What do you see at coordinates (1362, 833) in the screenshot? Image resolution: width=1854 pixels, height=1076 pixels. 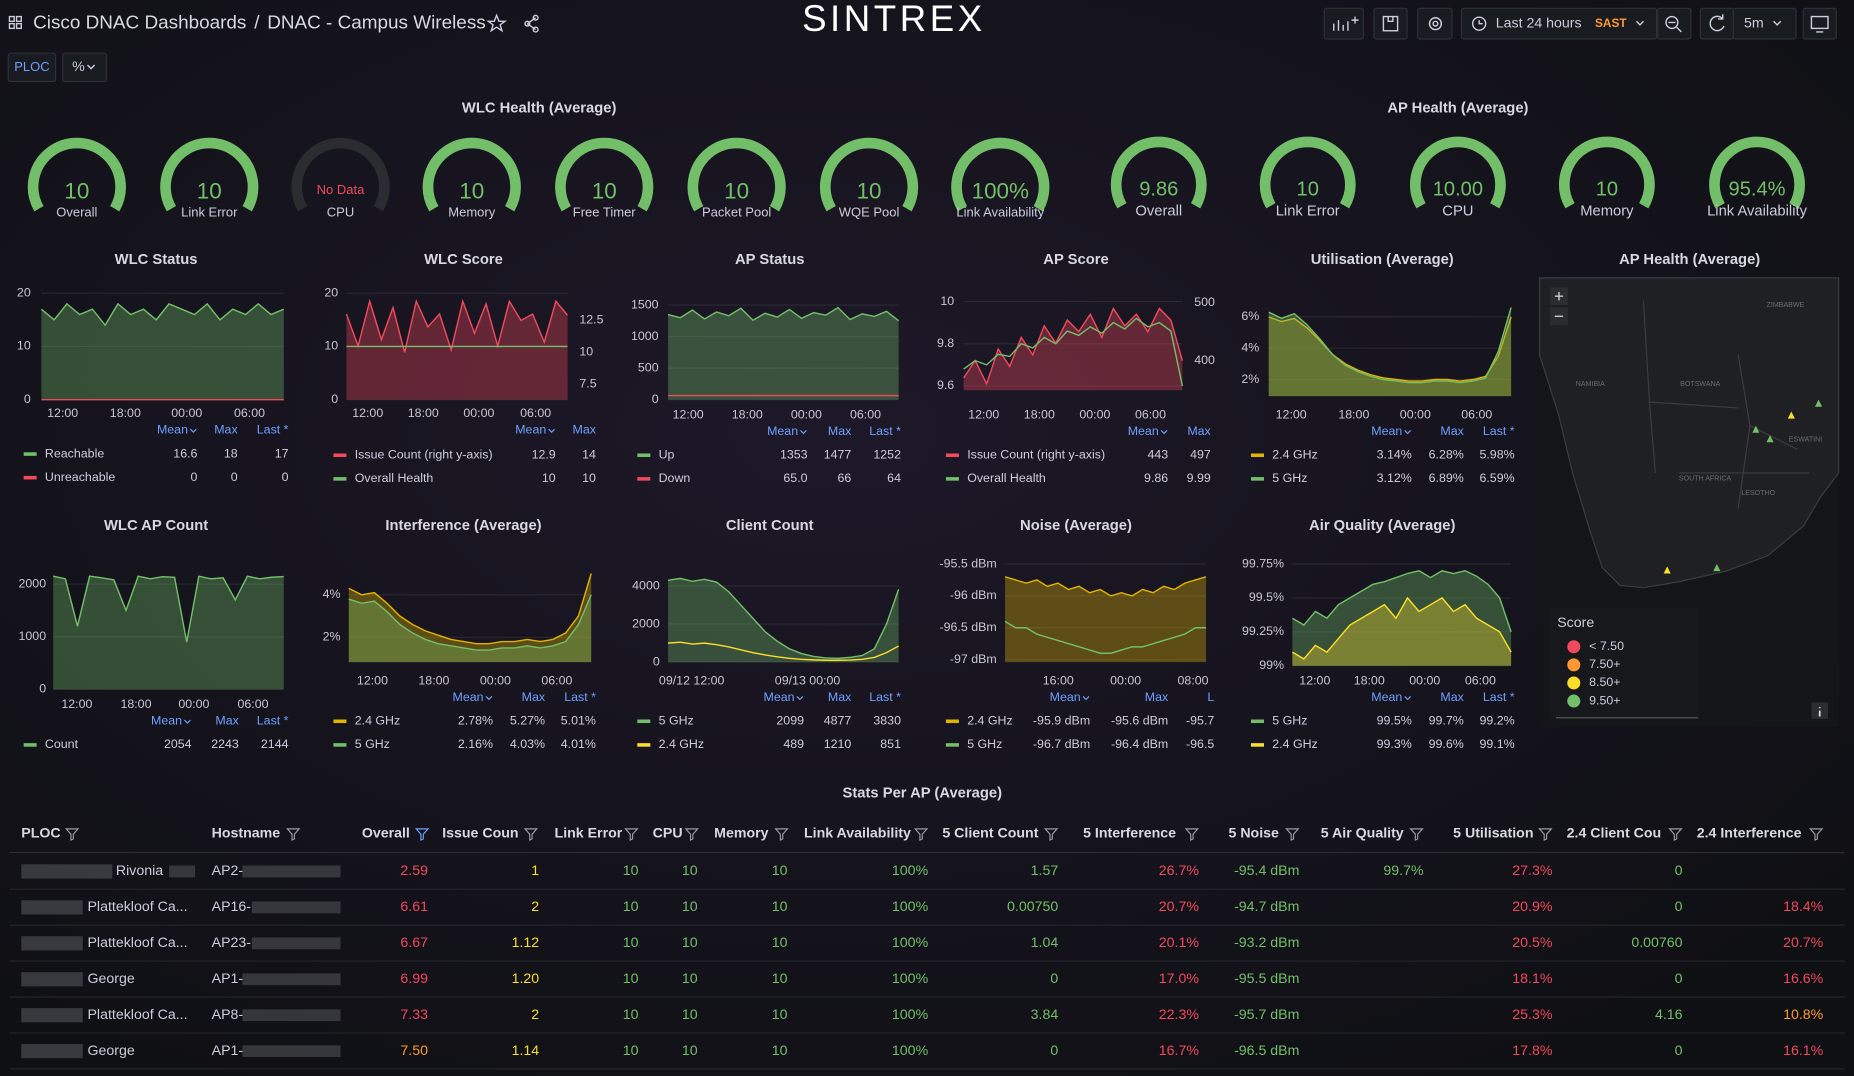 I see `column-header: 5 Air Quality` at bounding box center [1362, 833].